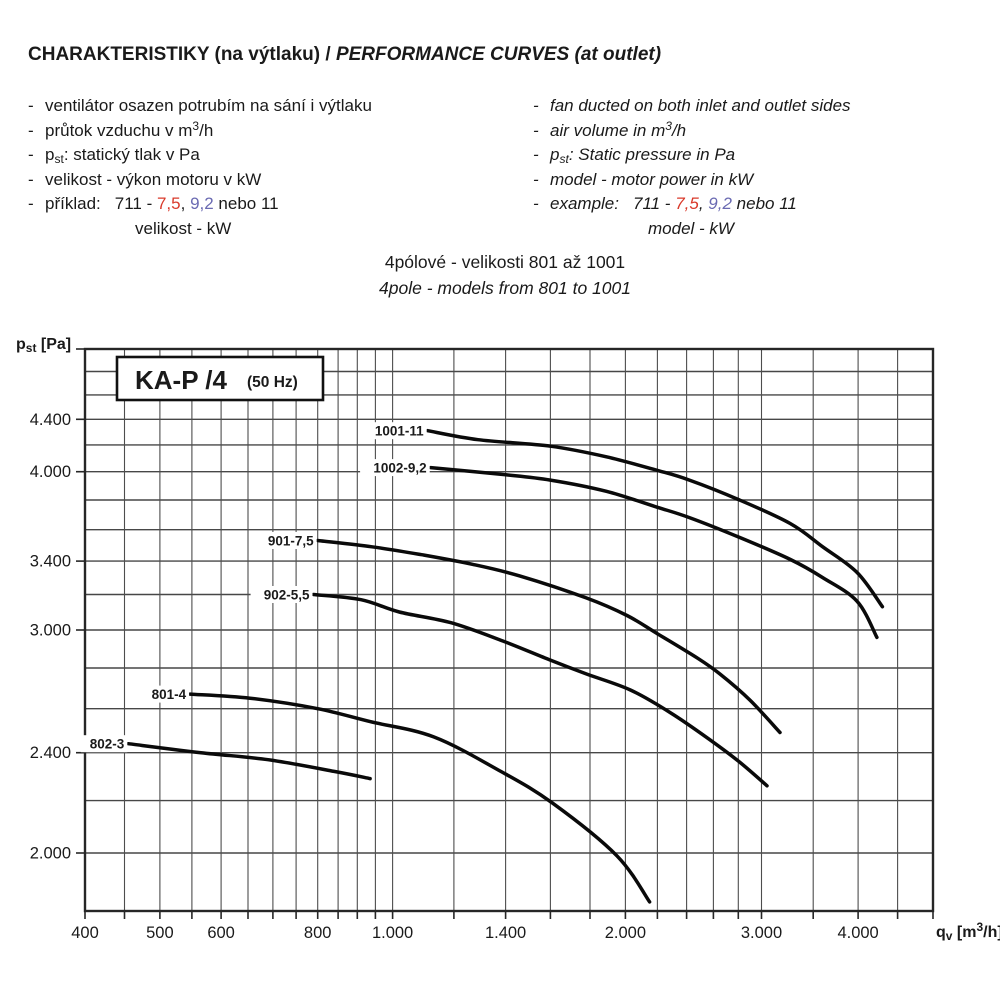 Image resolution: width=1000 pixels, height=1005 pixels. I want to click on chart-title-model: KA-P /4, so click(181, 380).